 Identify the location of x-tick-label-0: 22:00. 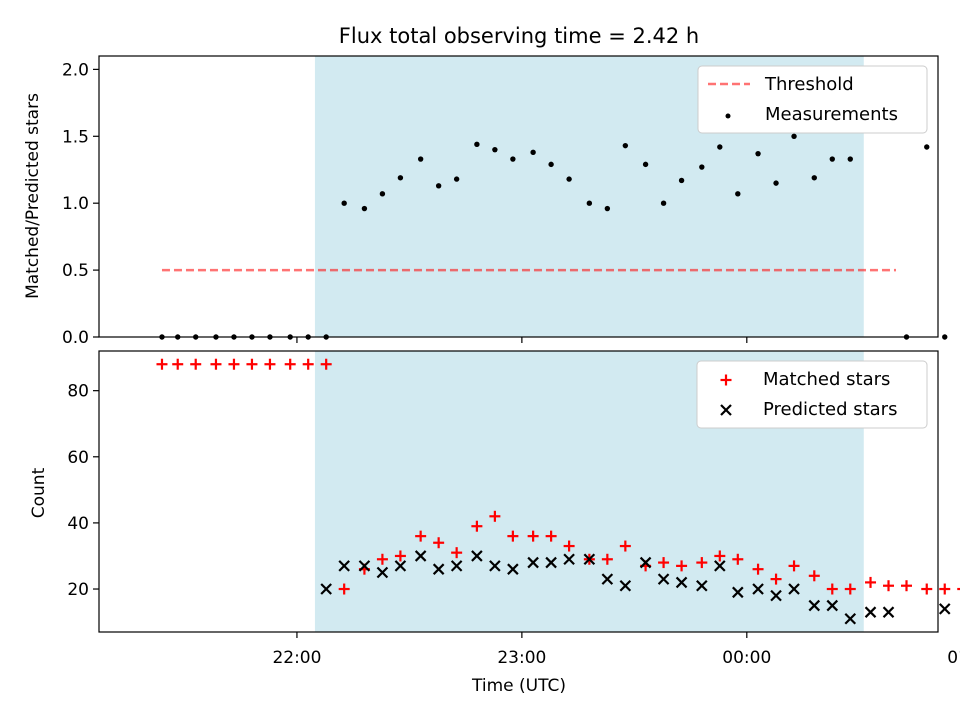
(296, 658).